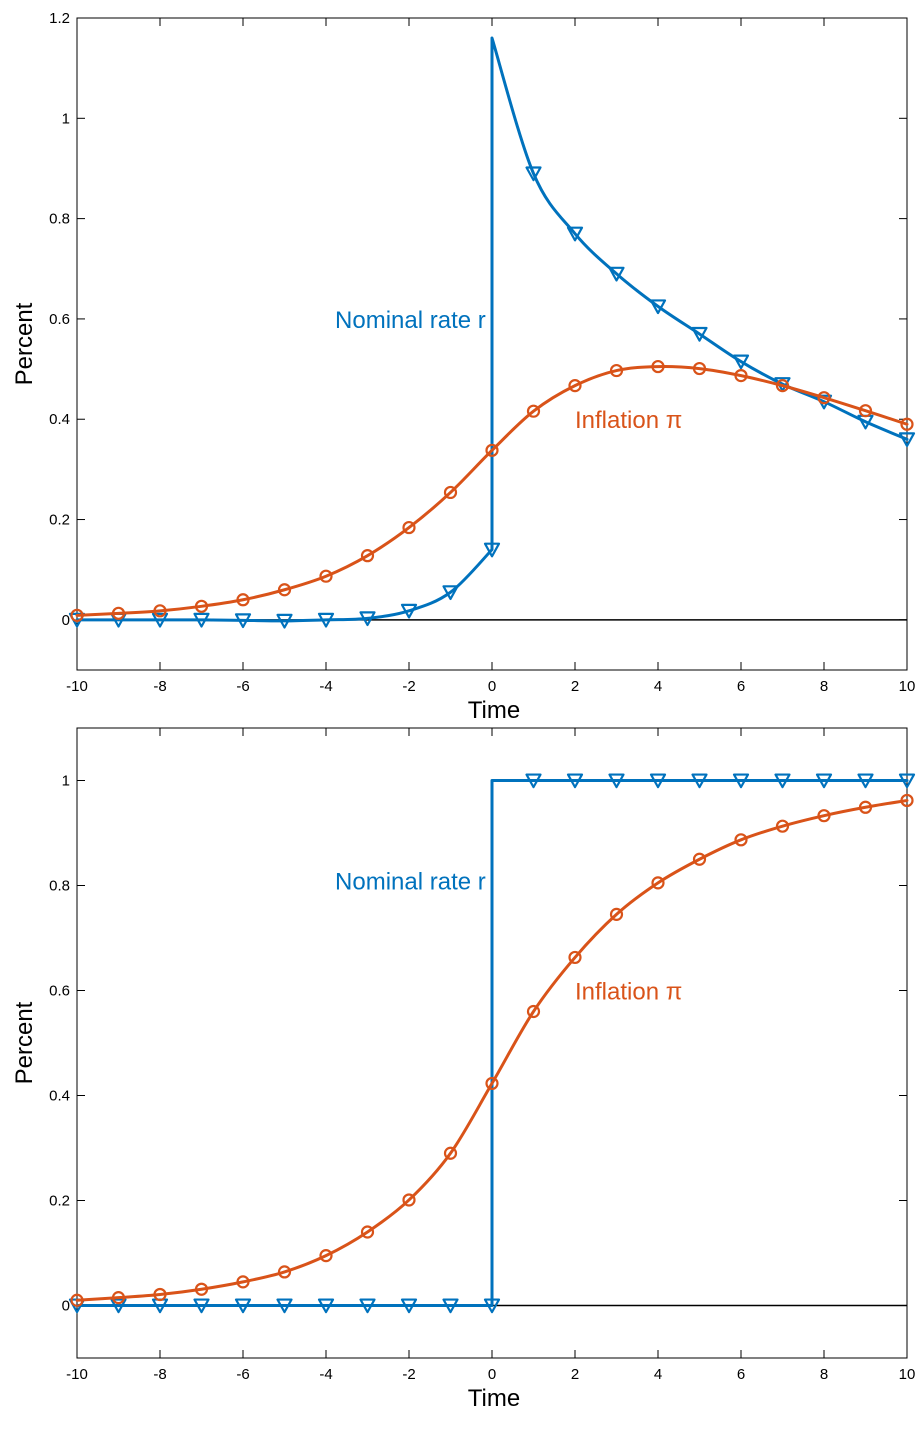 The width and height of the screenshot is (917, 1439). Describe the element at coordinates (575, 686) in the screenshot. I see `x-tick-label: 2` at that location.